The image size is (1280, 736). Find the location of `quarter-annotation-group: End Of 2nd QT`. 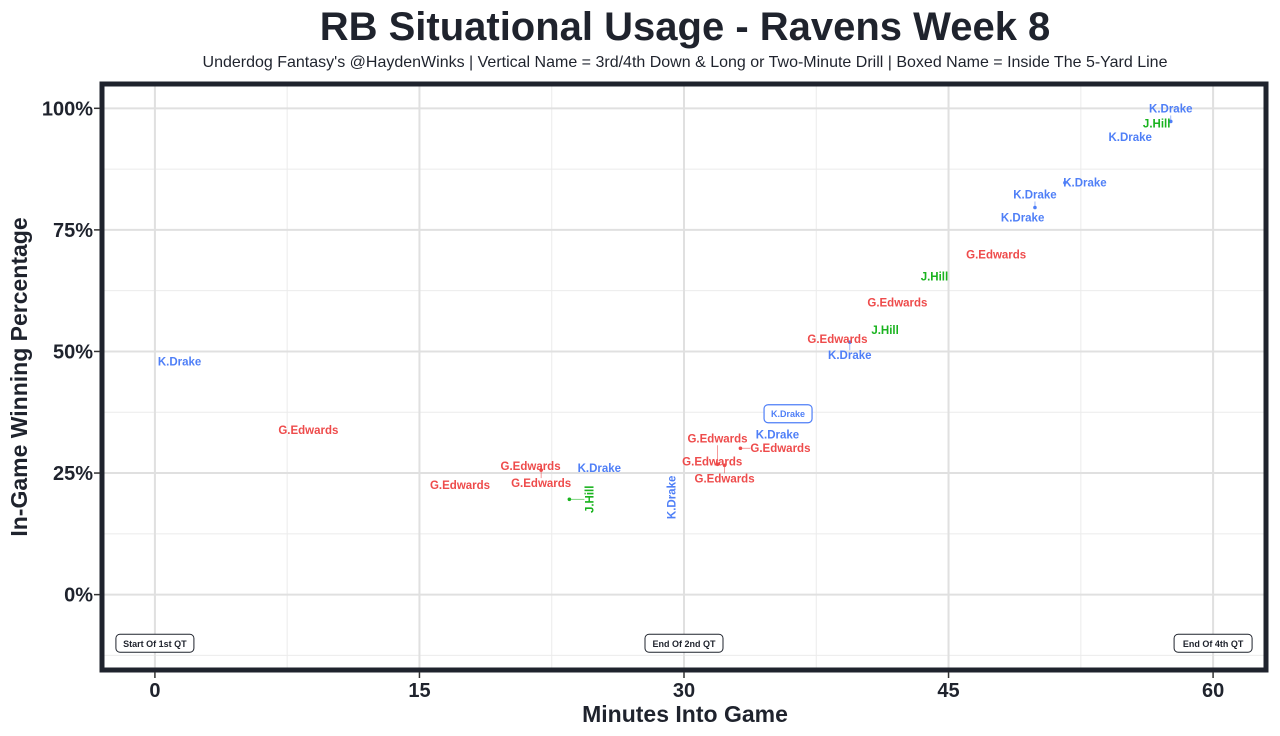

quarter-annotation-group: End Of 2nd QT is located at coordinates (684, 643).